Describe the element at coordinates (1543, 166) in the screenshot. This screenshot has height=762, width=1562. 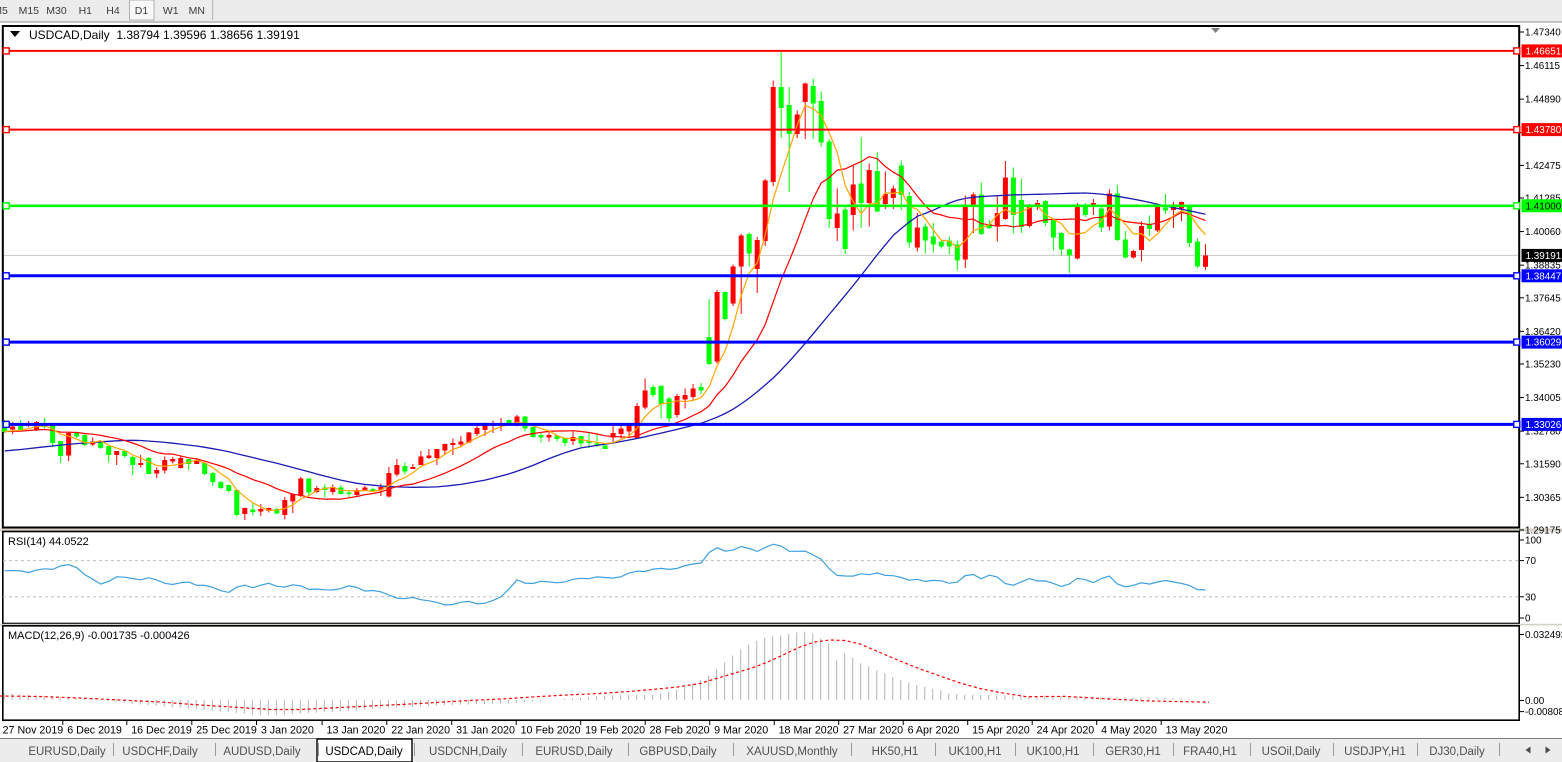
I see `svg-text: 1.42475` at that location.